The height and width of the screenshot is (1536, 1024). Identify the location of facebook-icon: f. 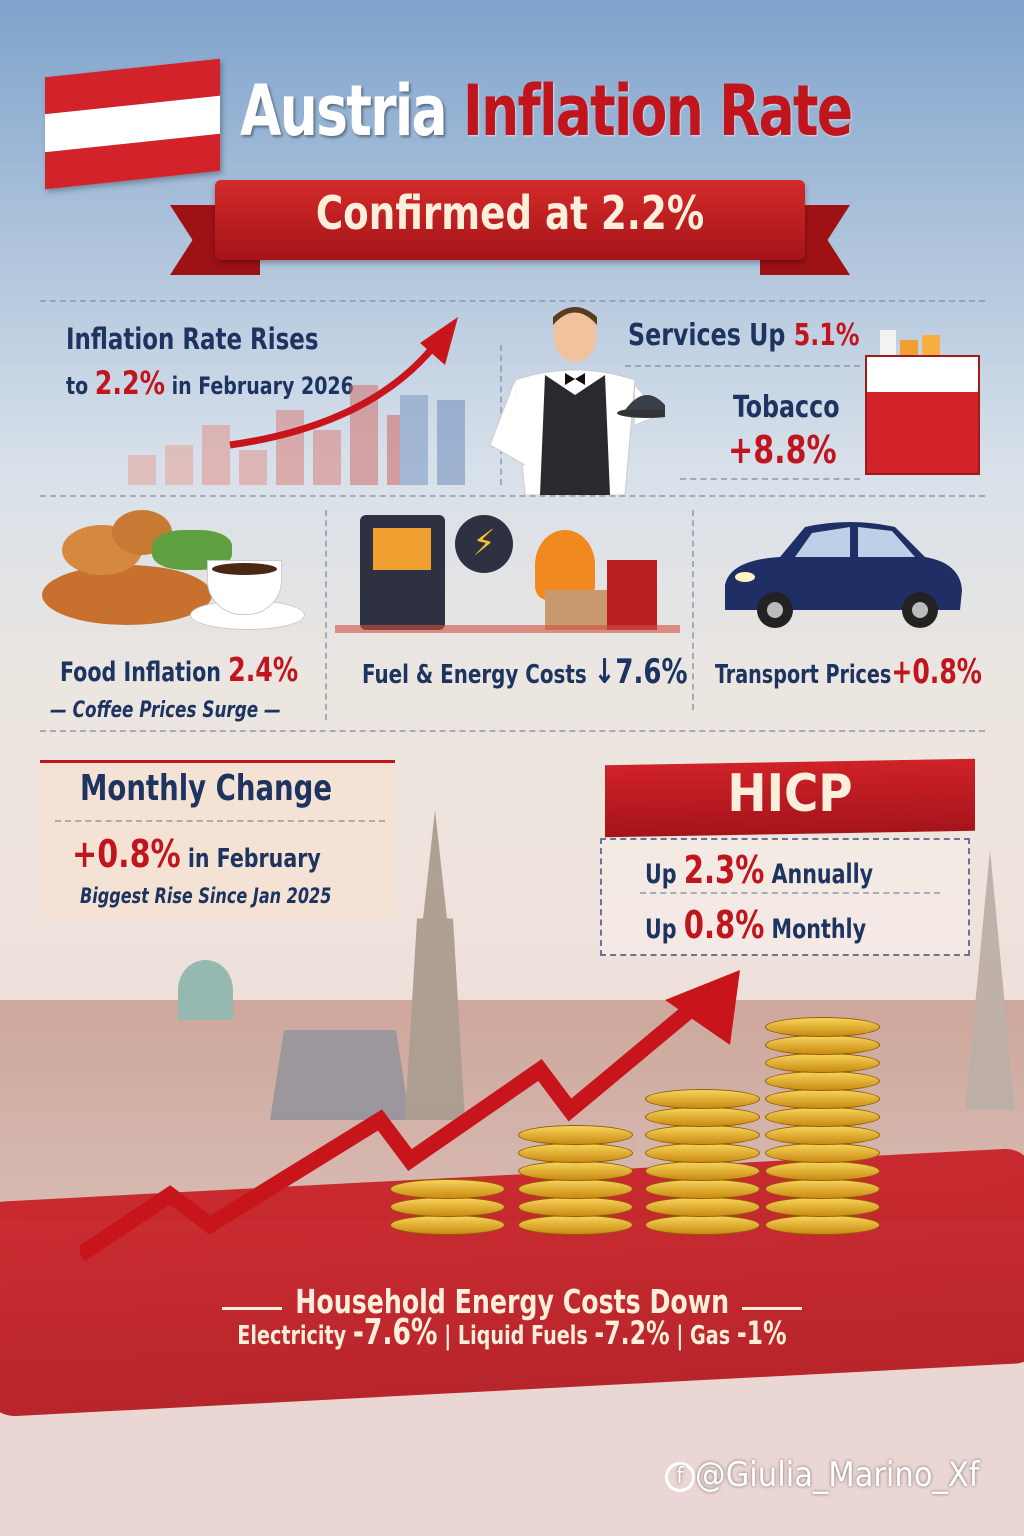
(680, 1476).